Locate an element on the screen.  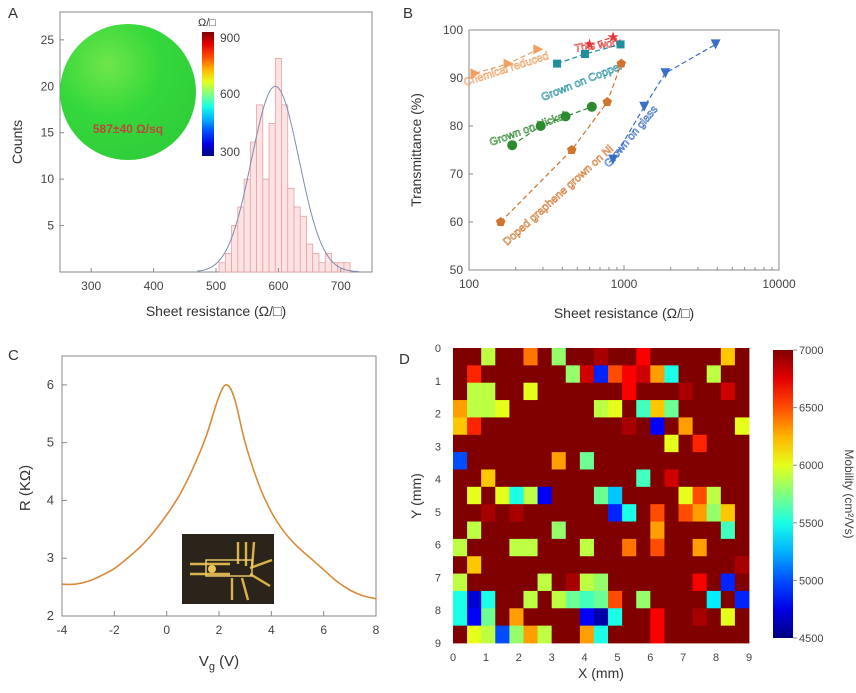
colorbar-tick-label: 6000 is located at coordinates (811, 466).